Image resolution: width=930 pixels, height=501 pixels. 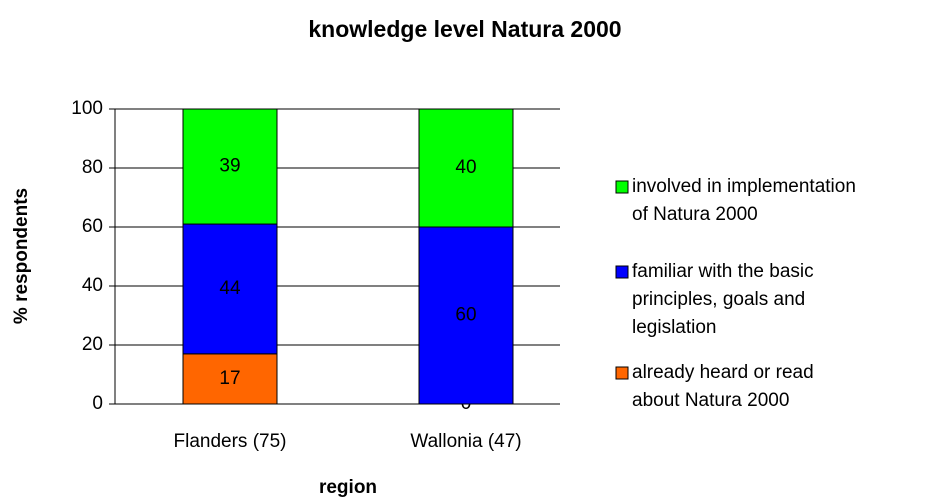 What do you see at coordinates (92, 226) in the screenshot?
I see `y-tick-label: 60` at bounding box center [92, 226].